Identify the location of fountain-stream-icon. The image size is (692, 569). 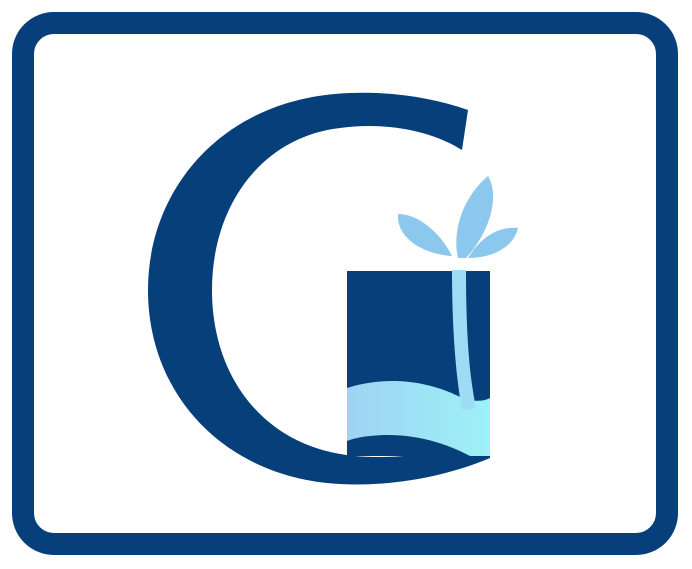
(464, 340).